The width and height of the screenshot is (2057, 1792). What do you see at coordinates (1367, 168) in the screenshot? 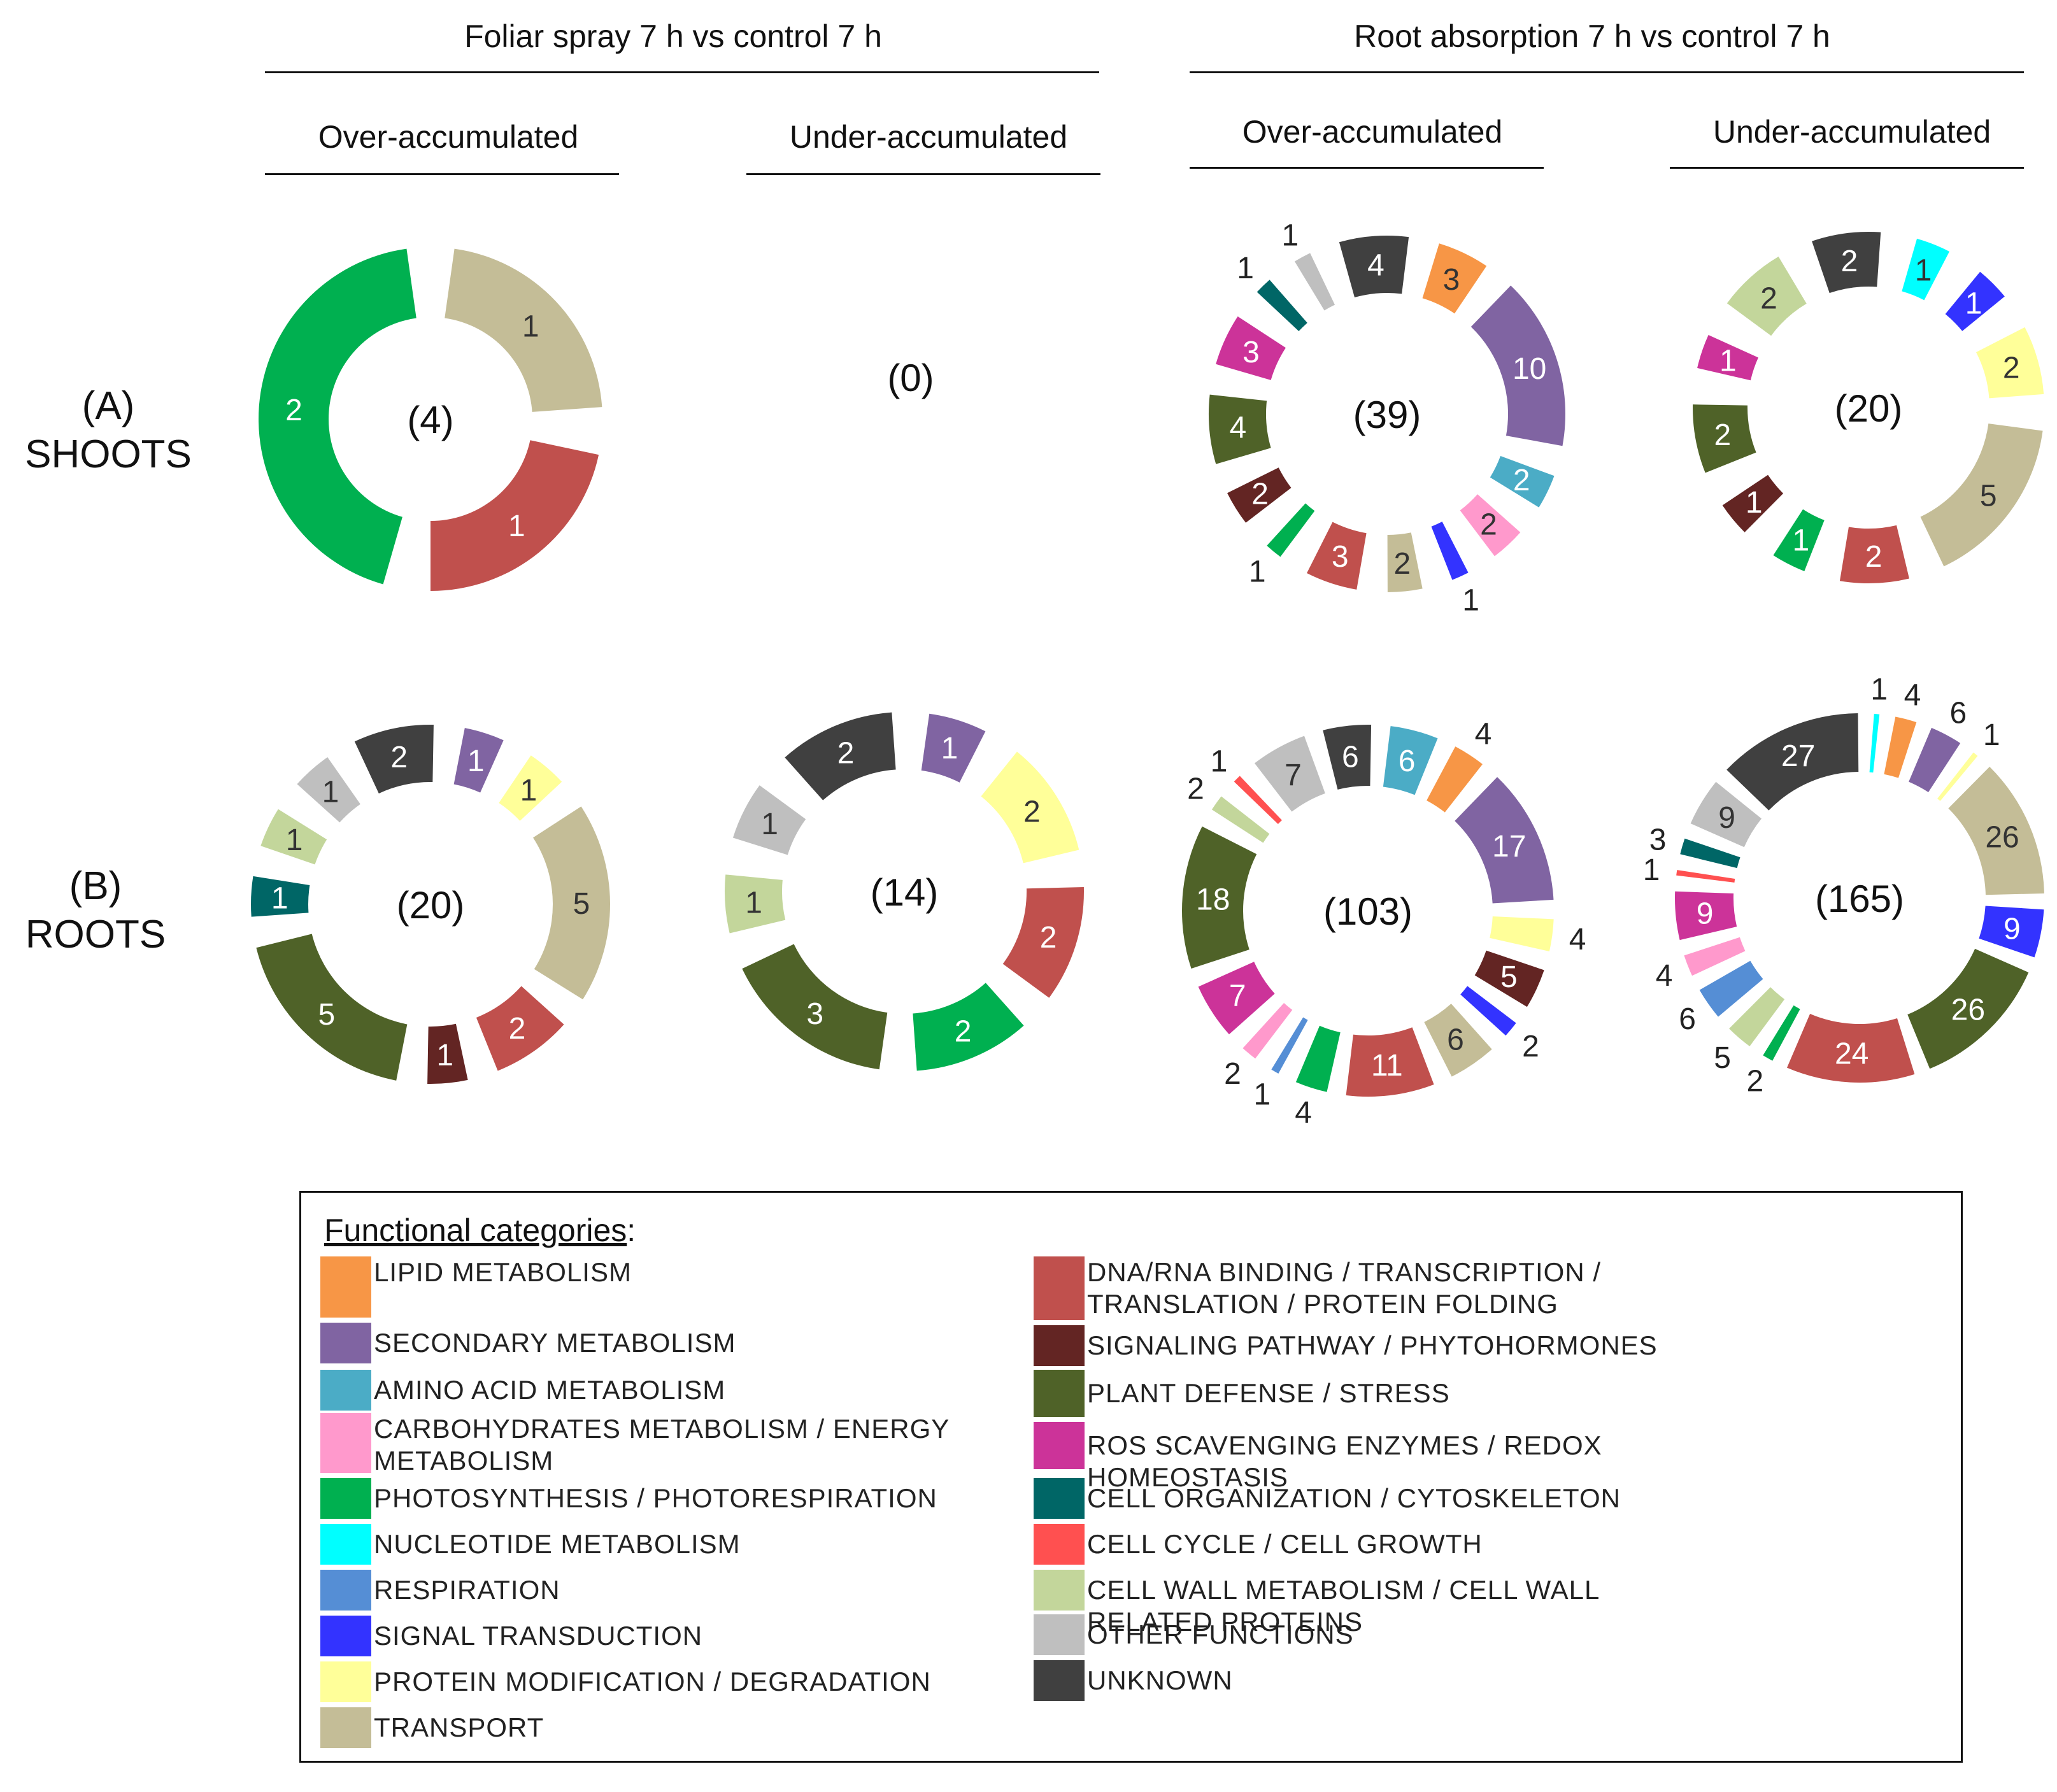
I see `subheader-root-over-rule` at bounding box center [1367, 168].